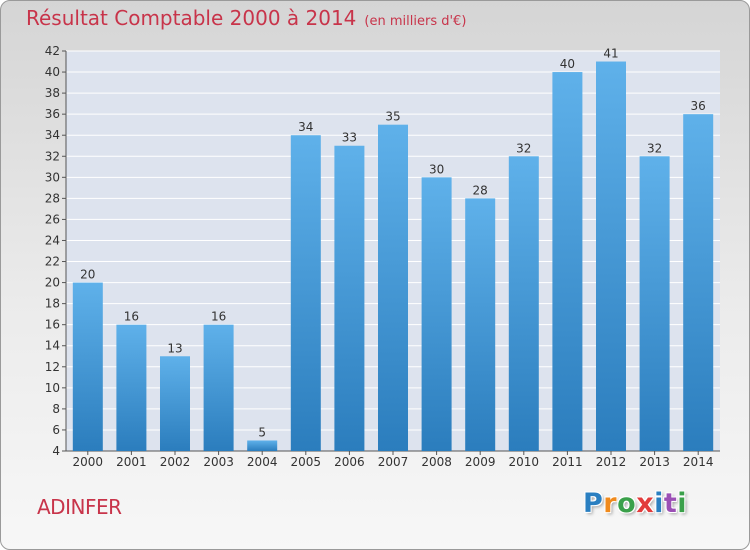 The width and height of the screenshot is (750, 550). What do you see at coordinates (436, 314) in the screenshot?
I see `bar-2008` at bounding box center [436, 314].